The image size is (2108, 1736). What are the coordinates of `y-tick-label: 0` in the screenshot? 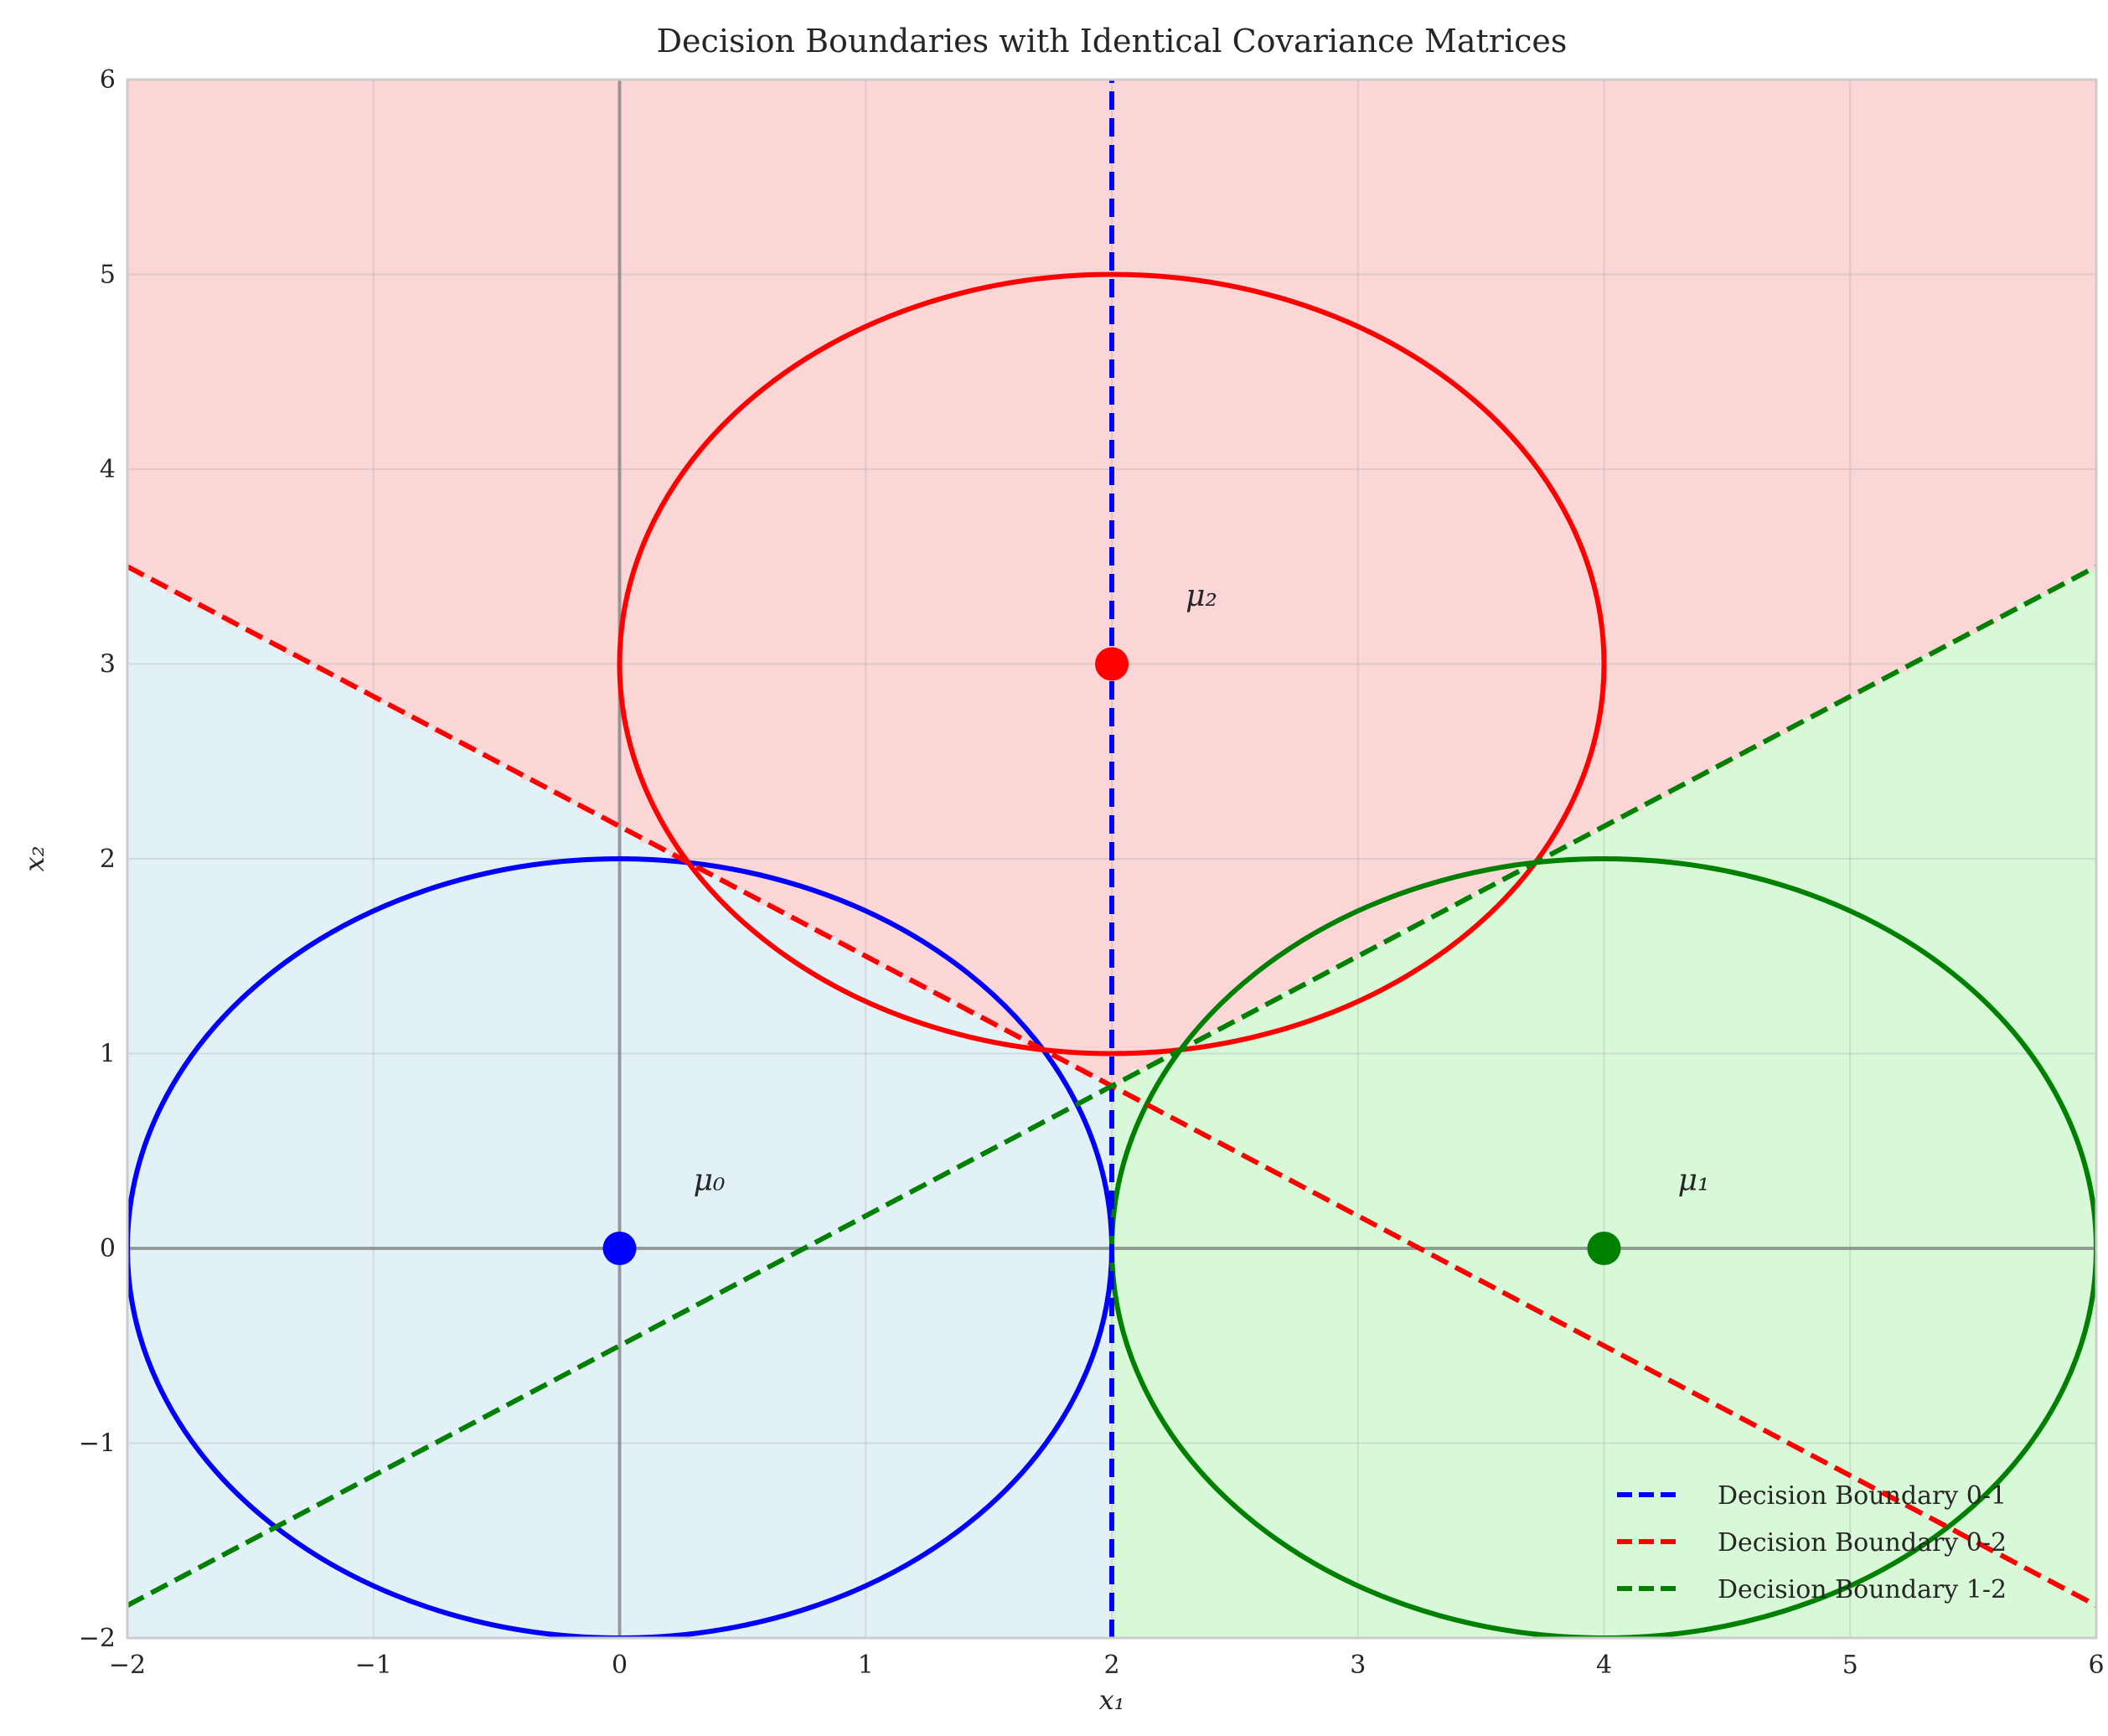 It's located at (108, 1248).